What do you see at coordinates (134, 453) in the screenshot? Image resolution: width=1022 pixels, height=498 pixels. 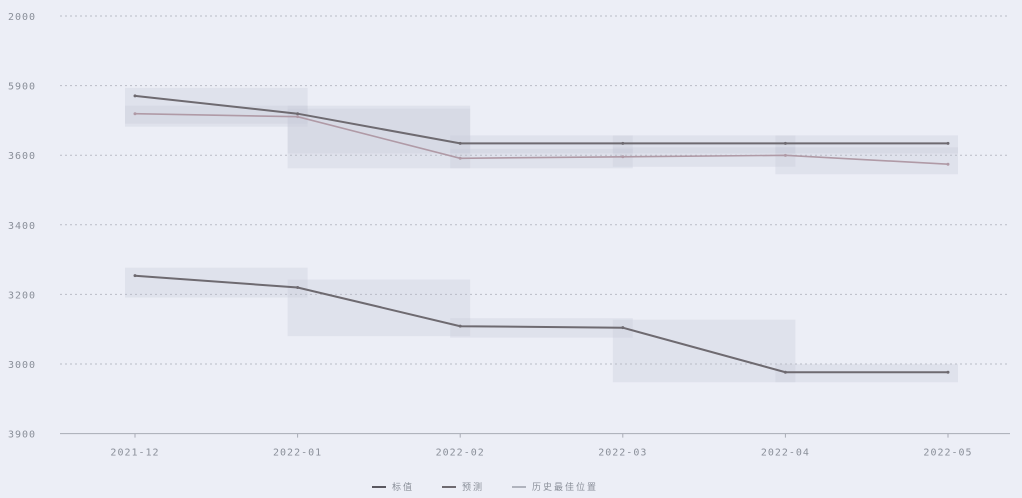 I see `x-tick-label: 2021-12` at bounding box center [134, 453].